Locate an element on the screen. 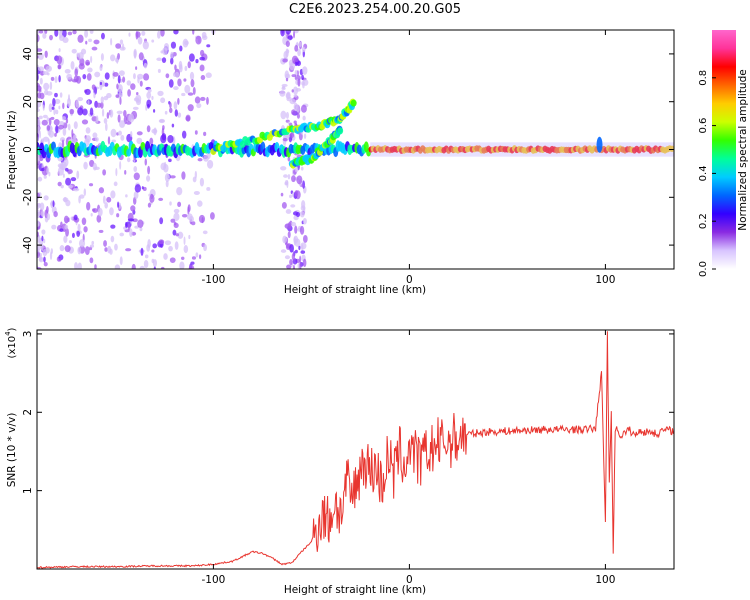 This screenshot has height=600, width=750. colorbar-tick-label: 0.2 is located at coordinates (703, 221).